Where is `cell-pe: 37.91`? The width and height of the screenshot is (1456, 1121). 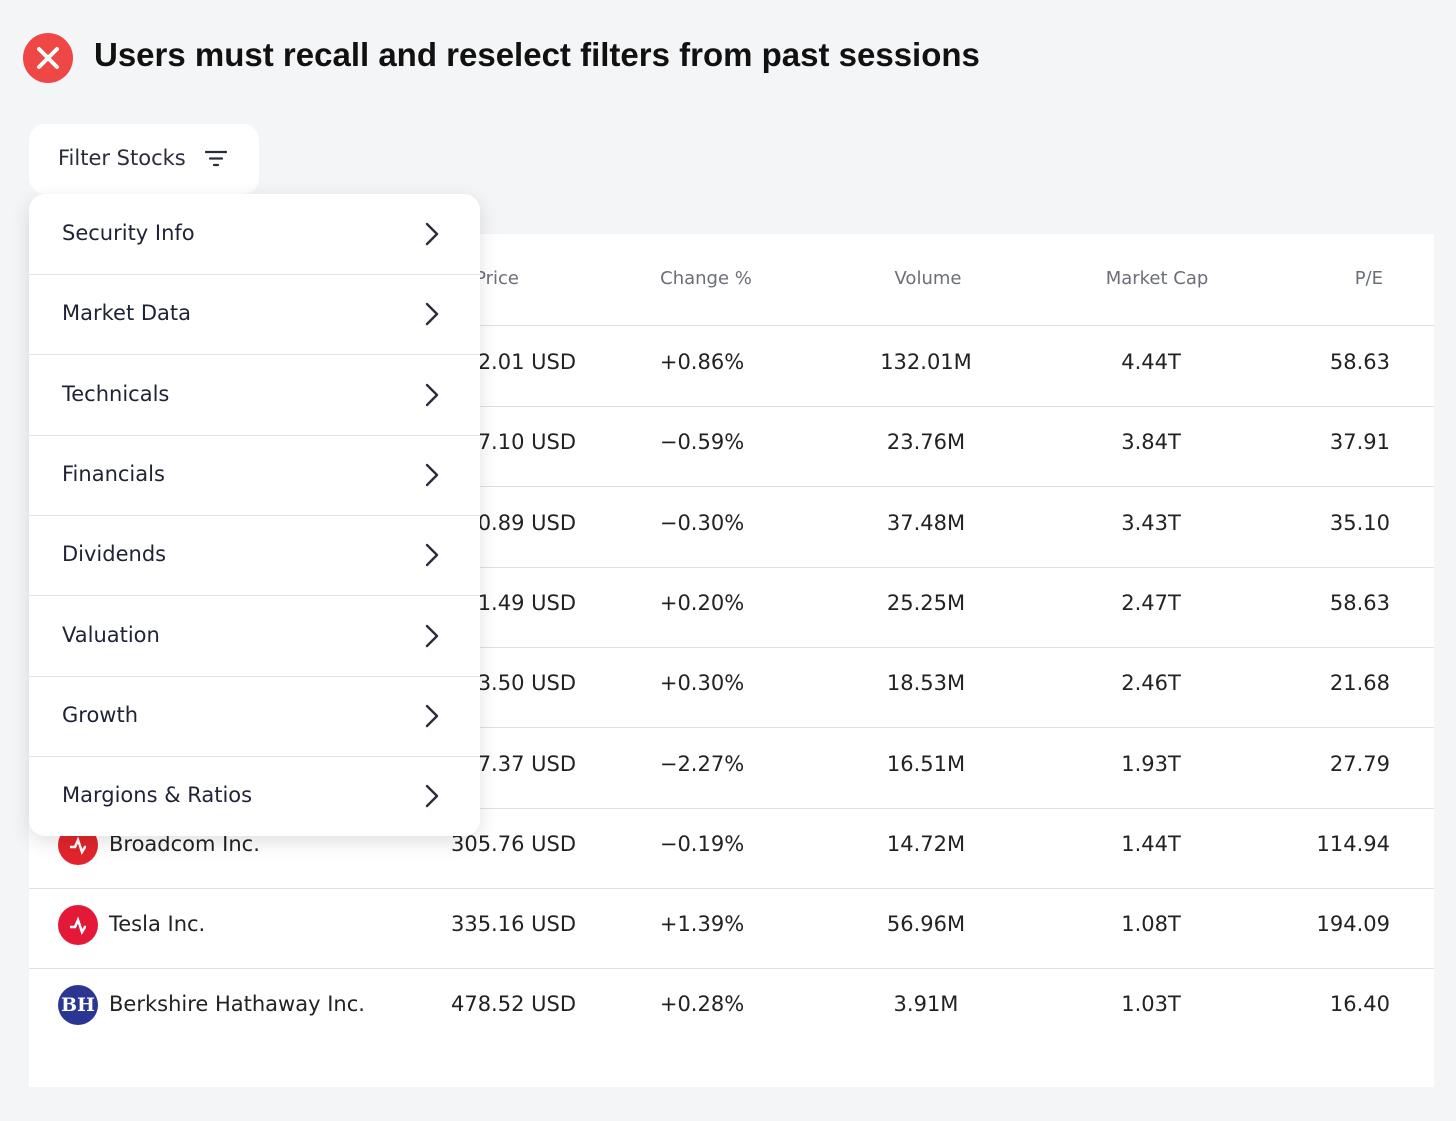
cell-pe: 37.91 is located at coordinates (1359, 442).